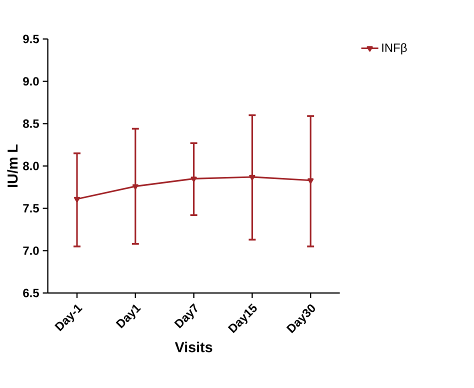  What do you see at coordinates (394, 48) in the screenshot?
I see `legend-label: INFβ` at bounding box center [394, 48].